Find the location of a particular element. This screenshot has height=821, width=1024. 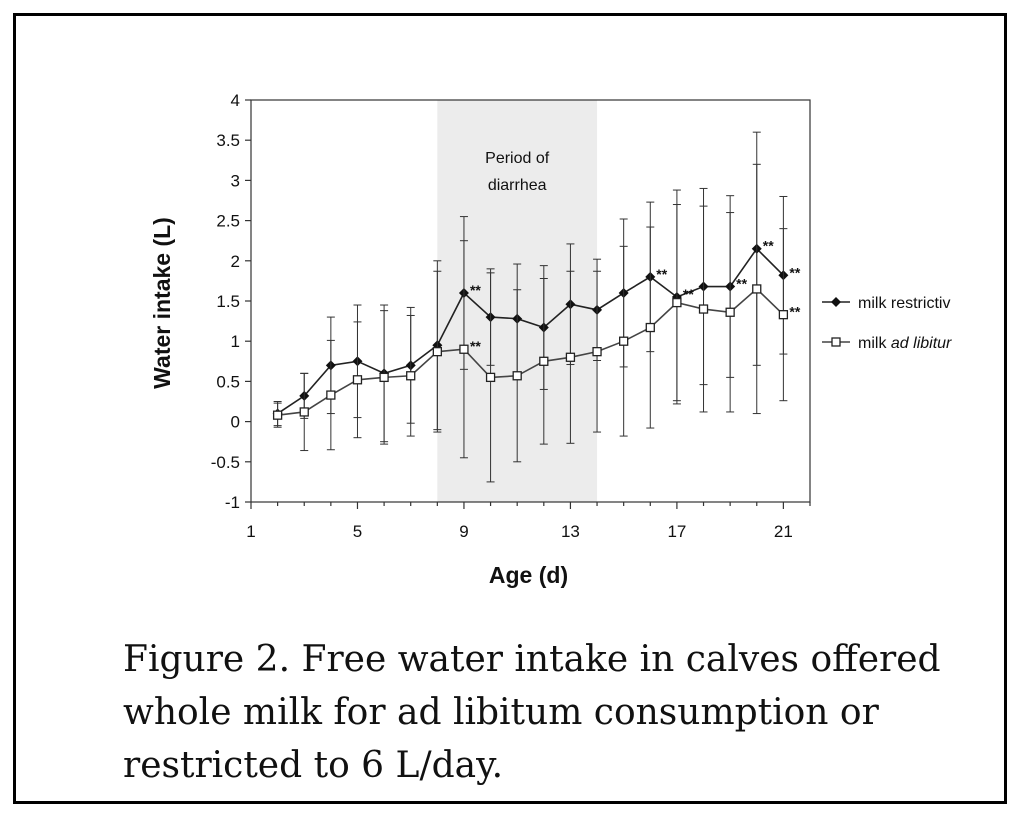

x-tick-label: 5 is located at coordinates (357, 531).